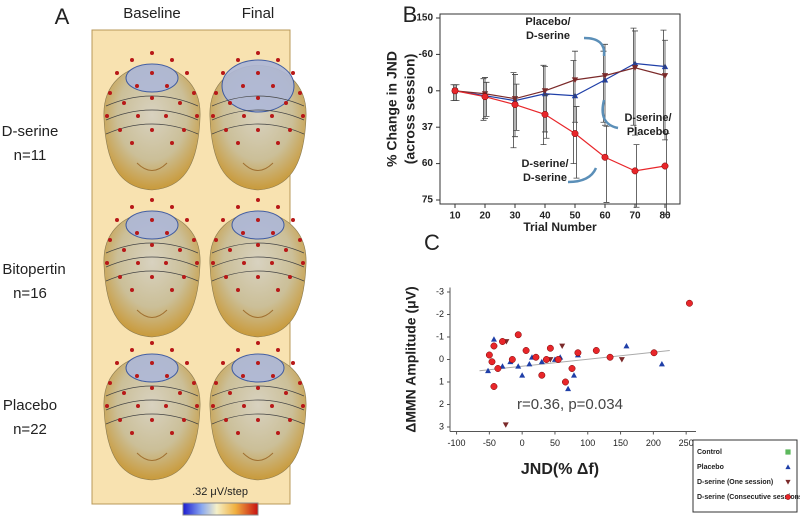 The height and width of the screenshot is (523, 800). Describe the element at coordinates (605, 216) in the screenshot. I see `x-tick-label: 60` at that location.